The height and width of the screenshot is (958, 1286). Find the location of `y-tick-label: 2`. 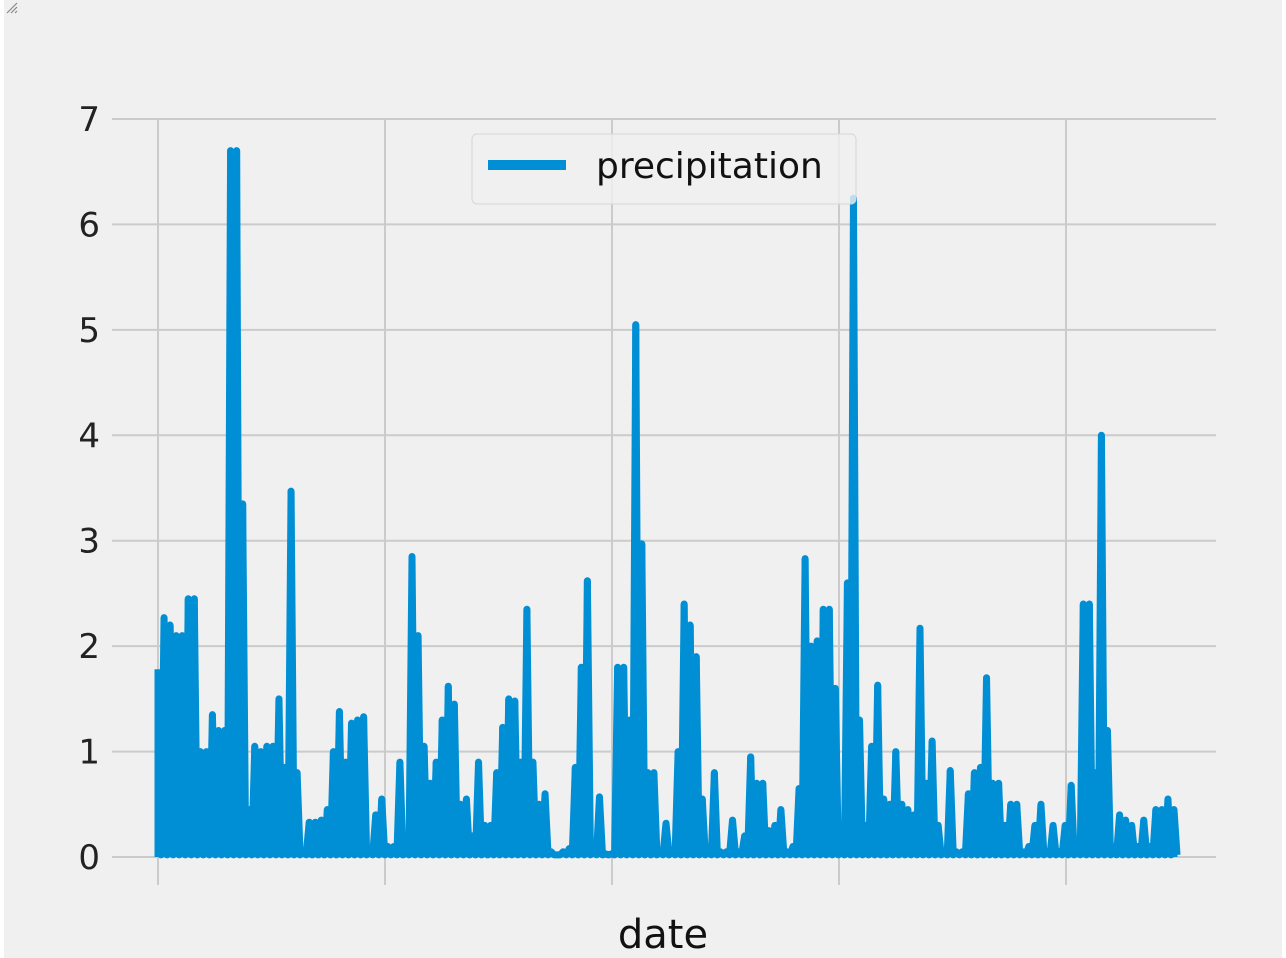

y-tick-label: 2 is located at coordinates (89, 647).